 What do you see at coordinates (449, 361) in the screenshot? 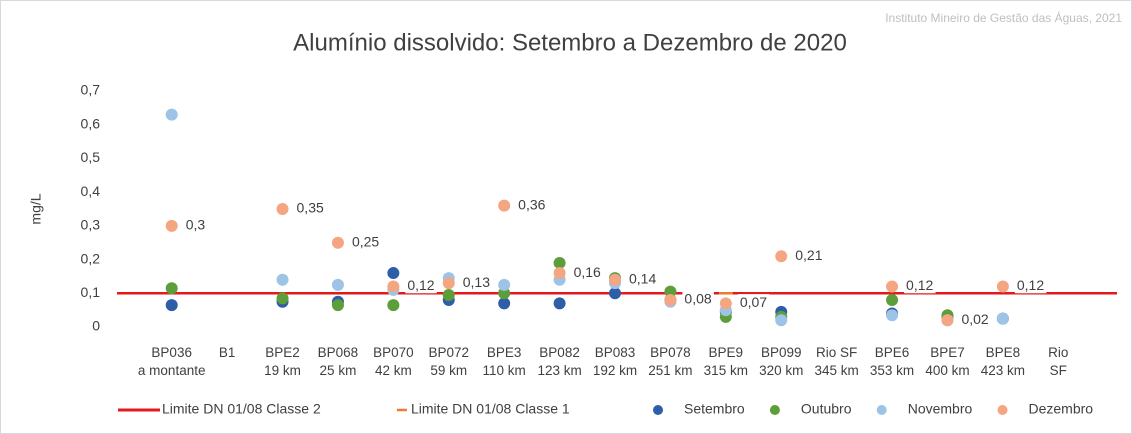
I see `x-tick-label: BP072 59 km` at bounding box center [449, 361].